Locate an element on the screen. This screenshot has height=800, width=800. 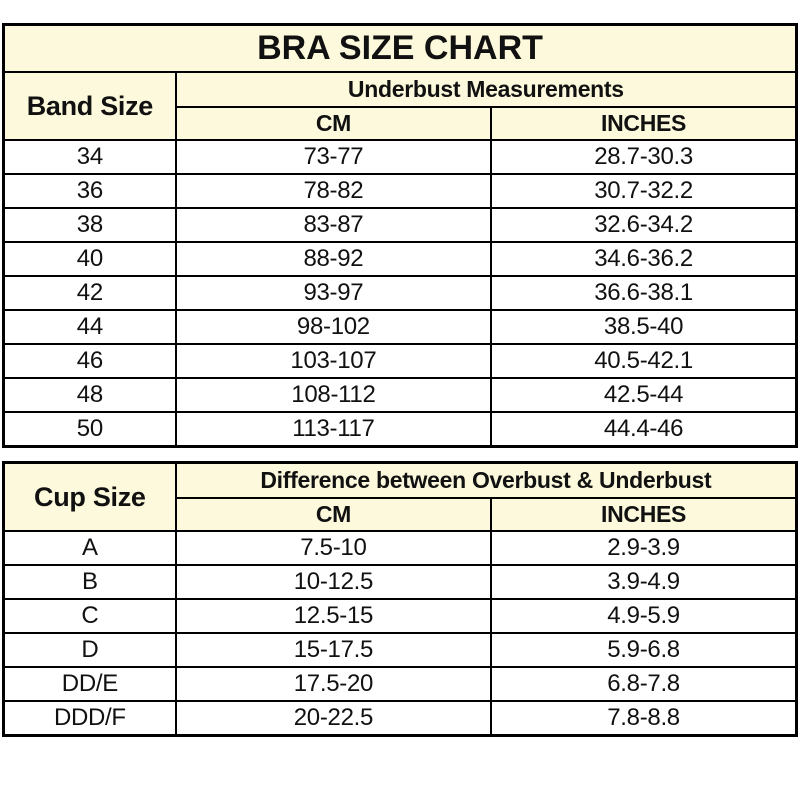
band-inches-cell: 28.7-30.3 is located at coordinates (644, 157).